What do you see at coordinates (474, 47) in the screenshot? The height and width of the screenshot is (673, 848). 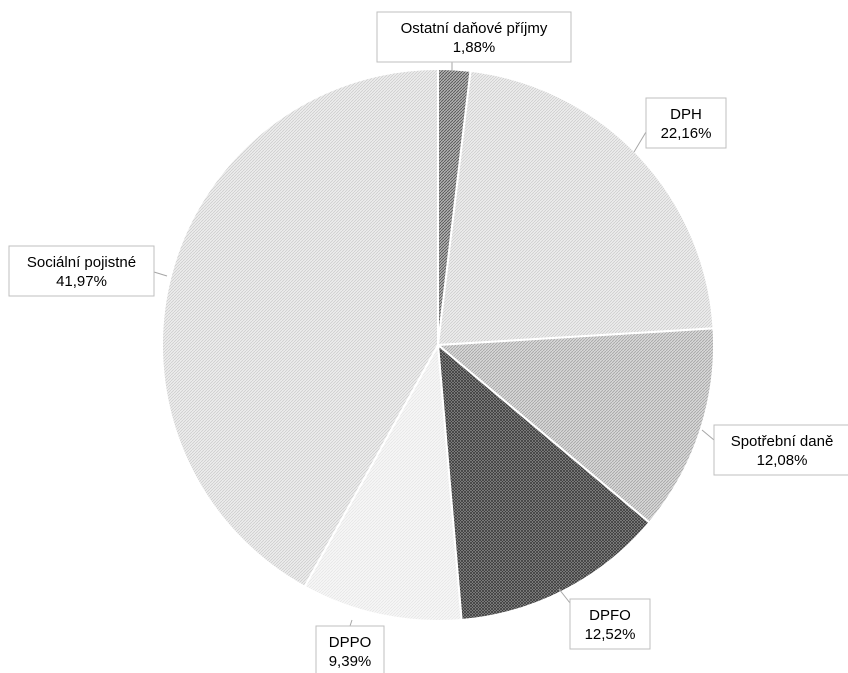 I see `slice-percentage: 1,88%` at bounding box center [474, 47].